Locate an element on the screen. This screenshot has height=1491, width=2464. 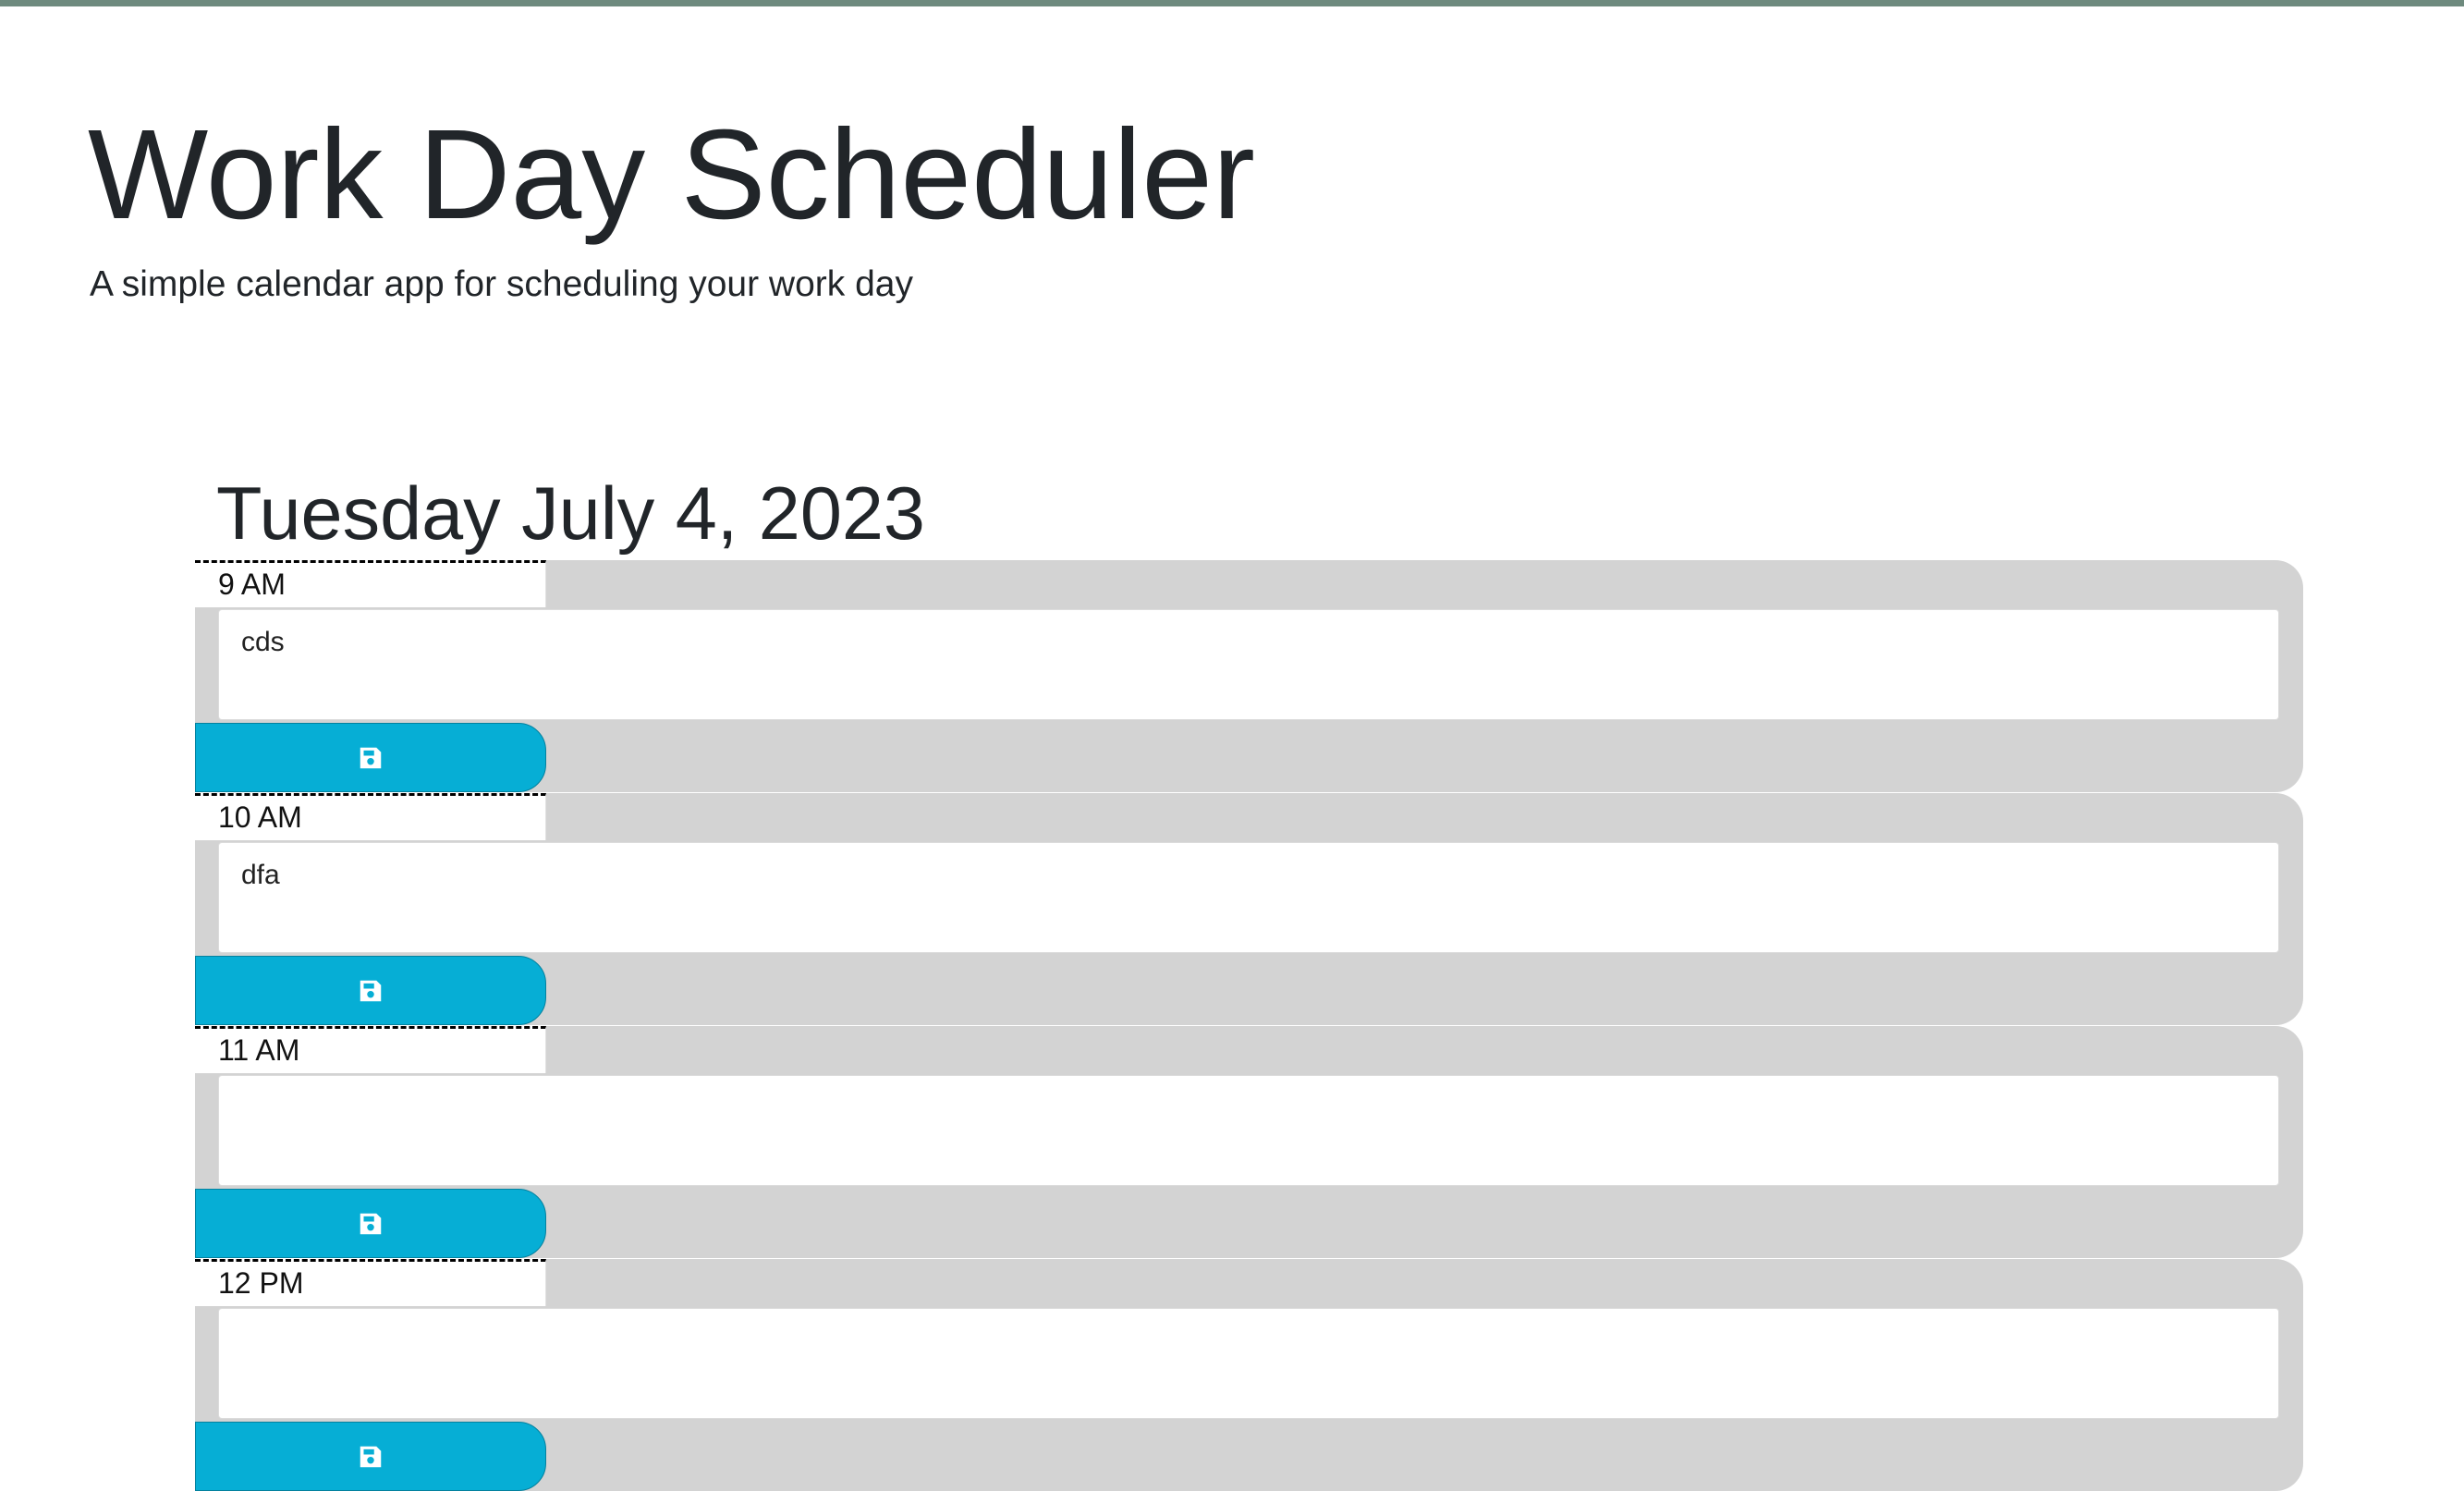
time-block-10am: 10 AM dfa is located at coordinates (1249, 909).